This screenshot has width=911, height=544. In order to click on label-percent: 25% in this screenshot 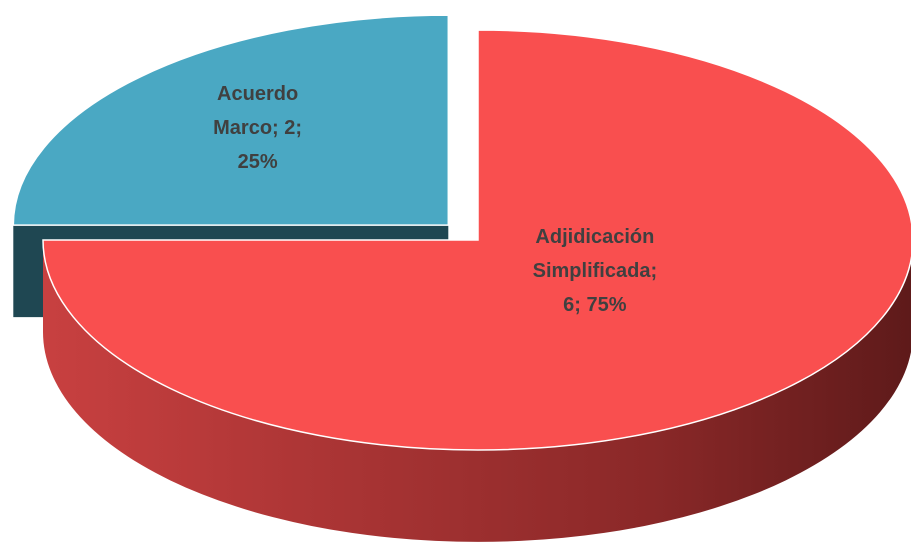, I will do `click(257, 162)`.